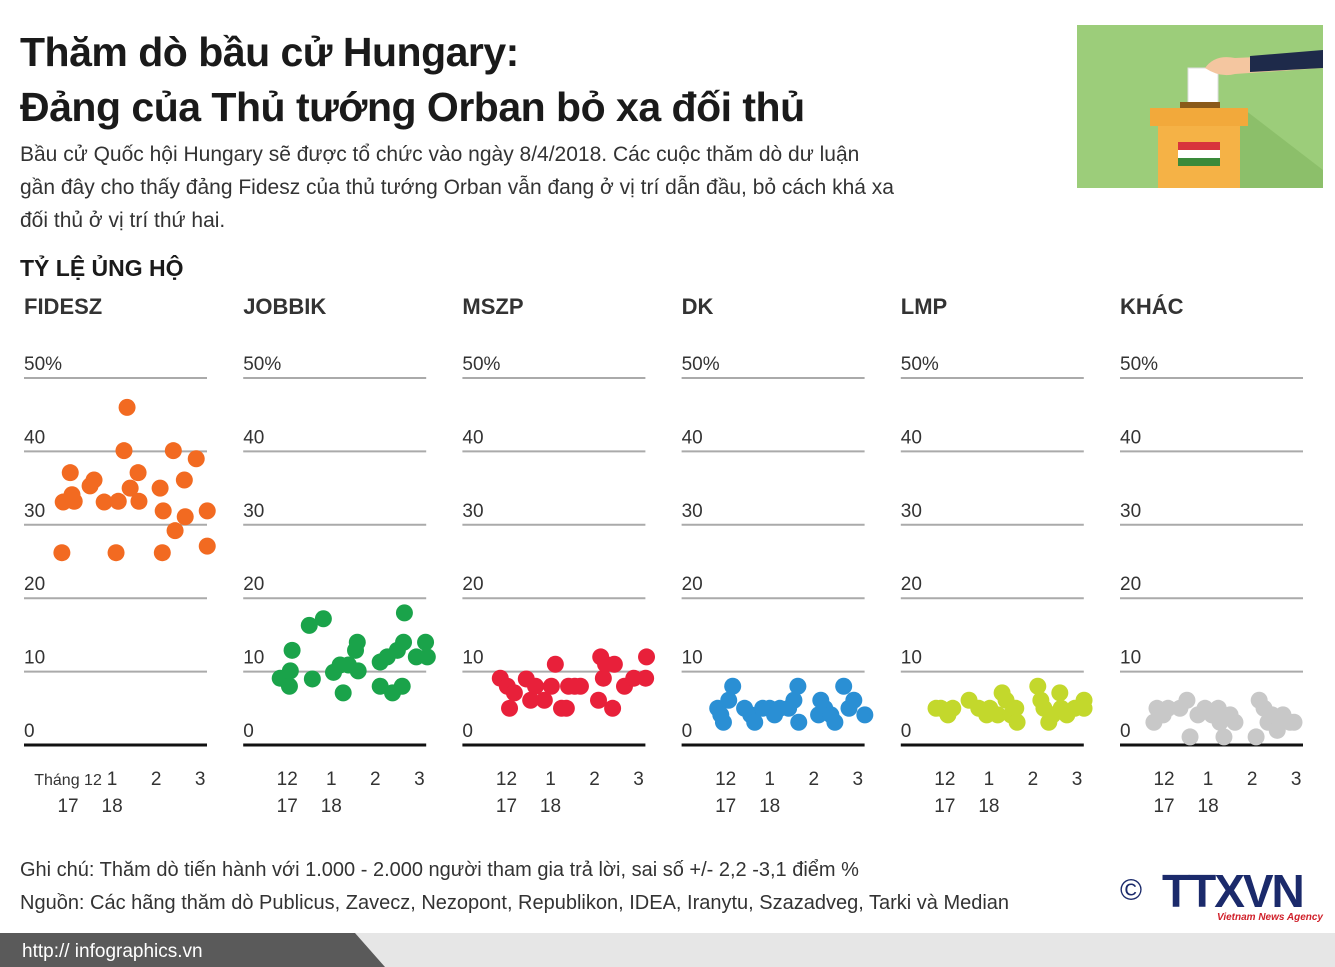 This screenshot has width=1335, height=967. Describe the element at coordinates (1131, 890) in the screenshot. I see `copyright: ©` at that location.